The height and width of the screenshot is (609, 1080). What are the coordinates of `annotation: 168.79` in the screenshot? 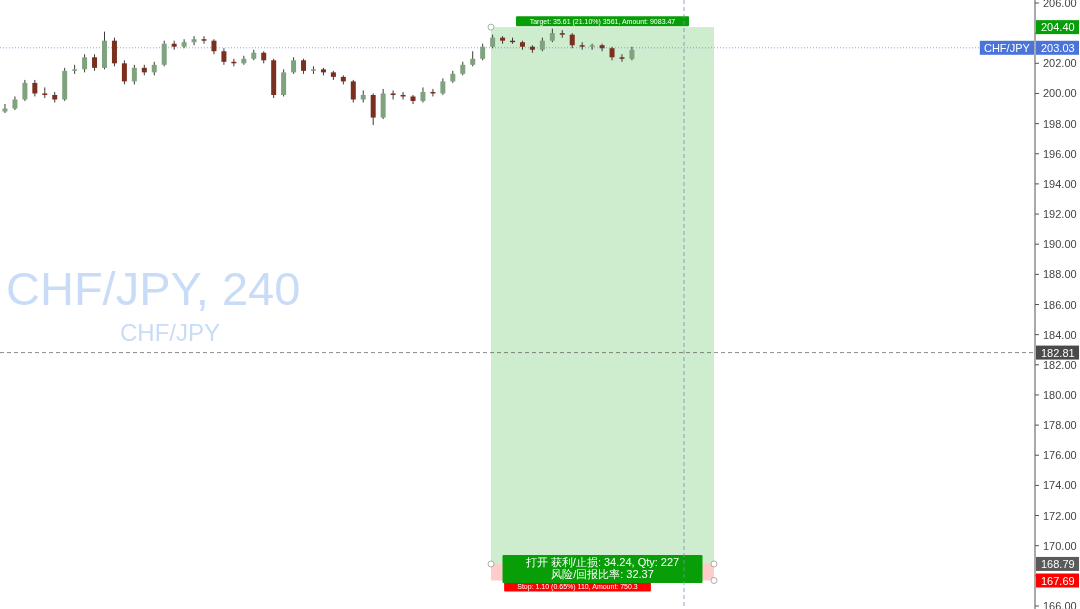 It's located at (1058, 563).